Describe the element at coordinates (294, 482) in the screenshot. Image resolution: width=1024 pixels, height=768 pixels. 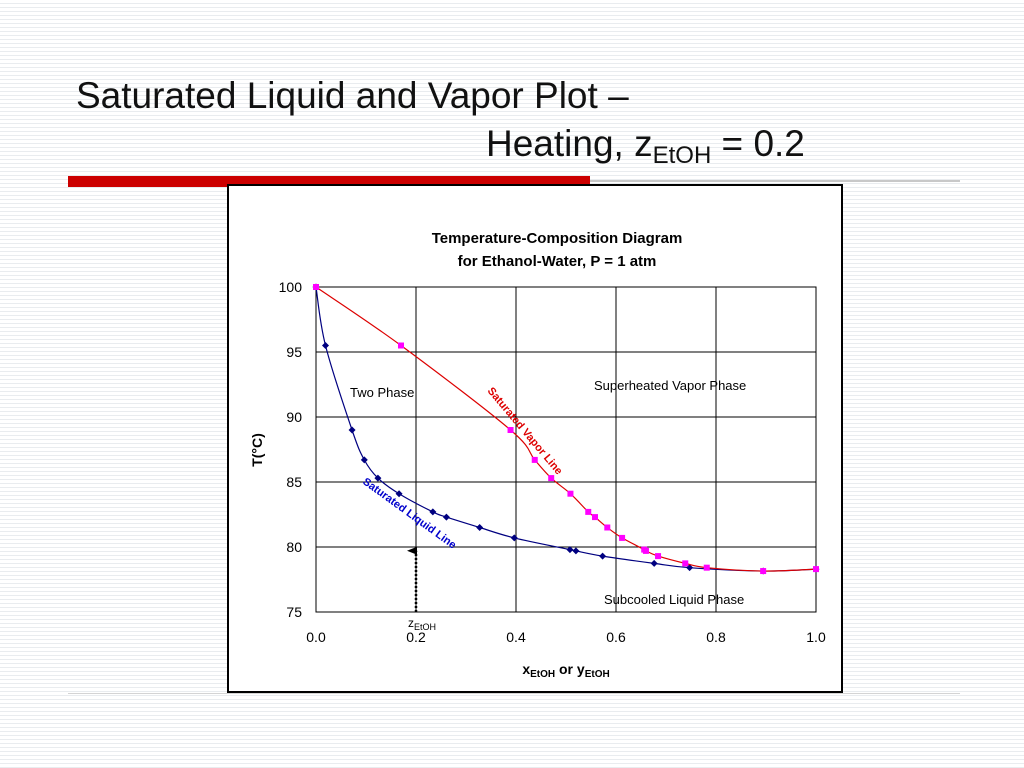
I see `y-tick-label: 85` at that location.